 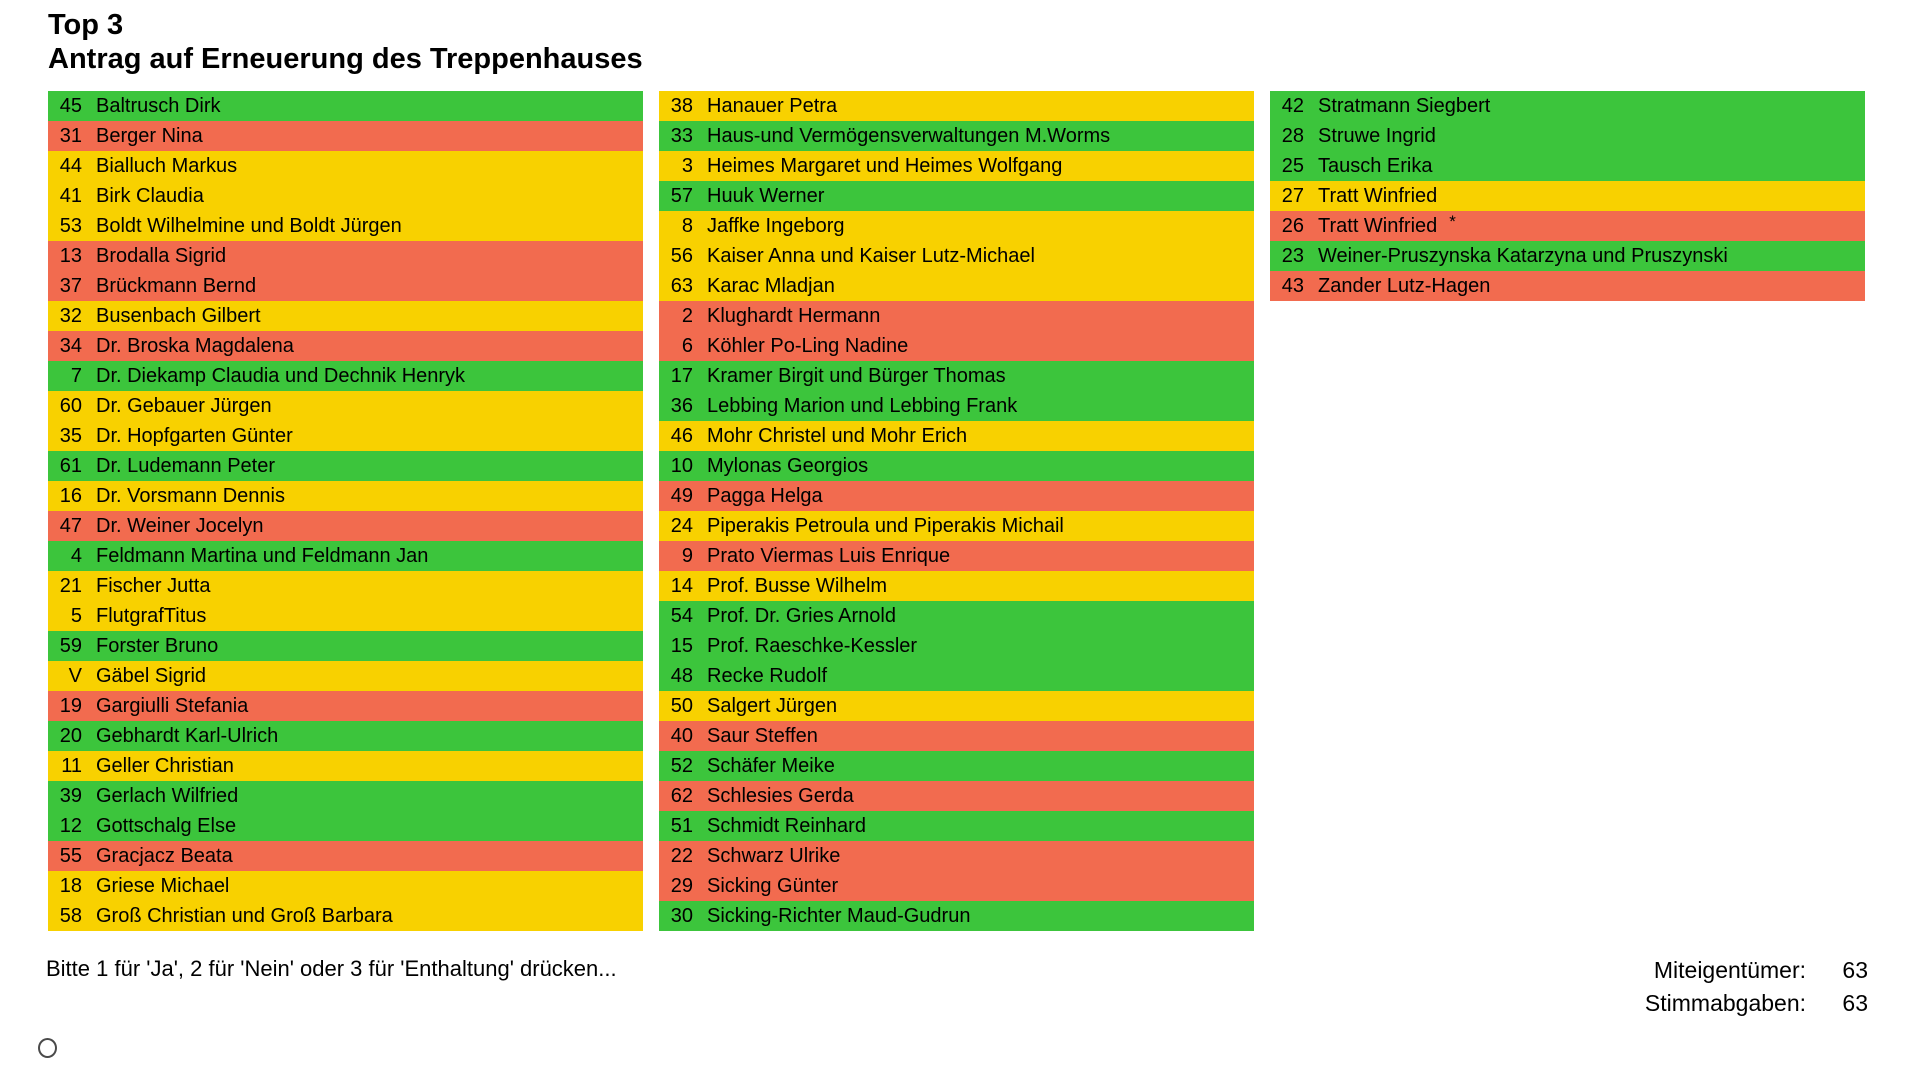 What do you see at coordinates (345, 616) in the screenshot?
I see `owner-row: 5 FlutgrafTitus` at bounding box center [345, 616].